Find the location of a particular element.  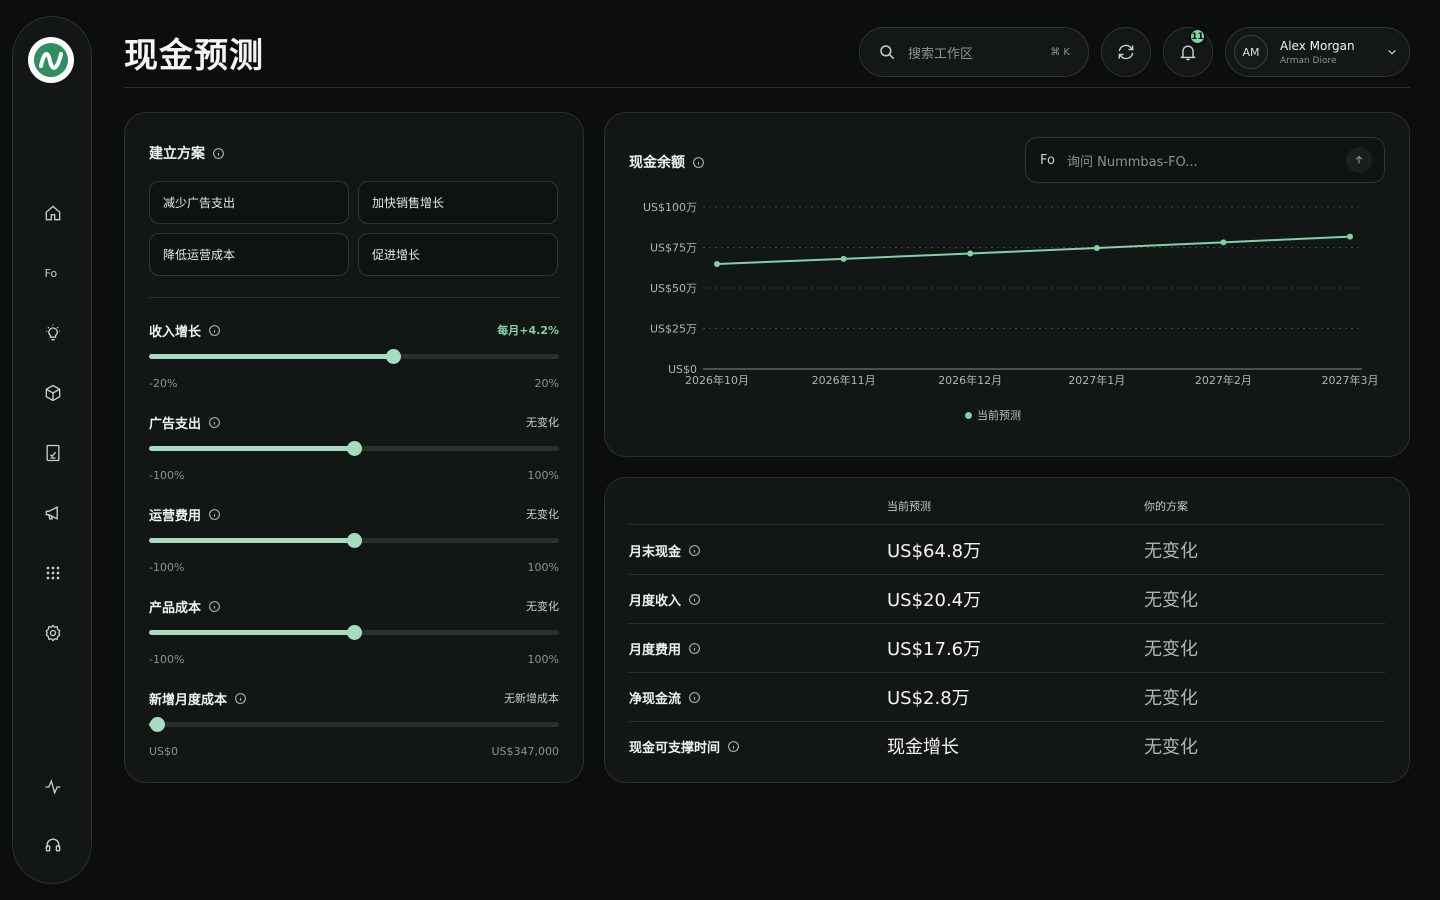

user-menu: AM Alex Morgan Arman Diore is located at coordinates (1317, 52).